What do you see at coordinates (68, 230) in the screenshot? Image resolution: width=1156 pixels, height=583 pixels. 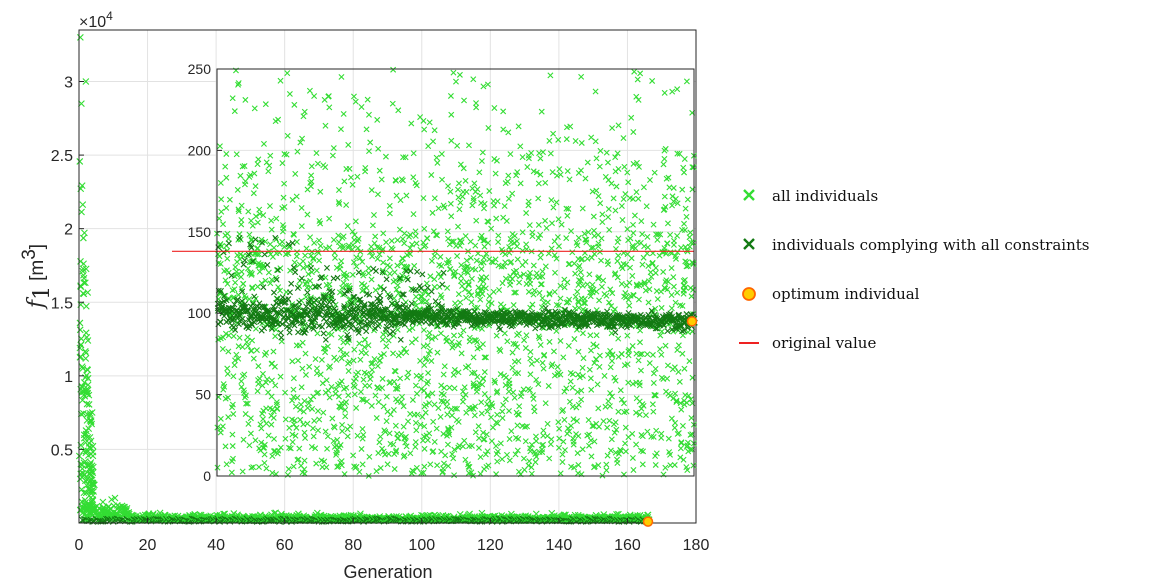 I see `y-tick-label: 2` at bounding box center [68, 230].